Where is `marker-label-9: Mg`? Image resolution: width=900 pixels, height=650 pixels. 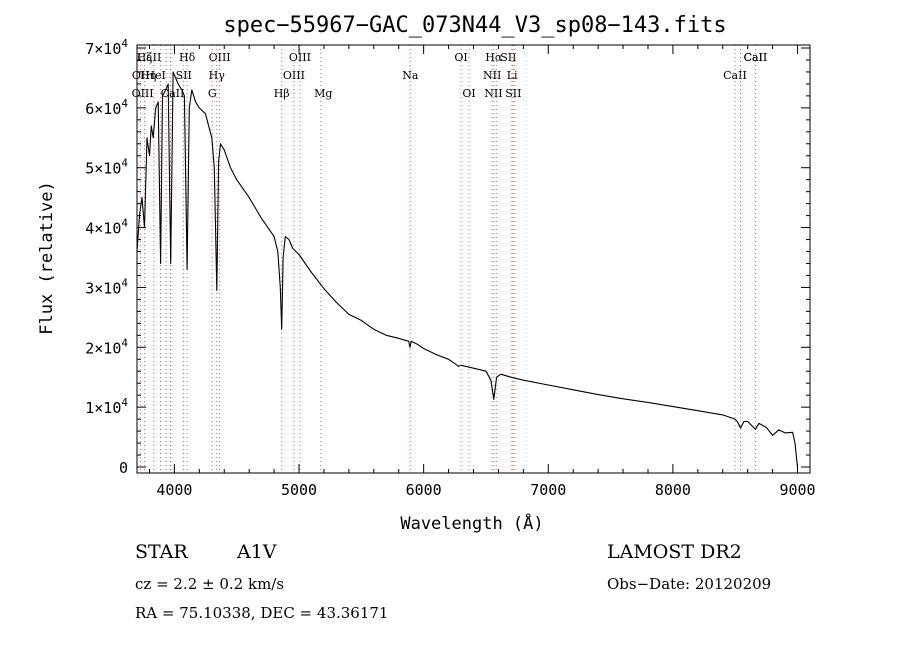
marker-label-9: Mg is located at coordinates (323, 93).